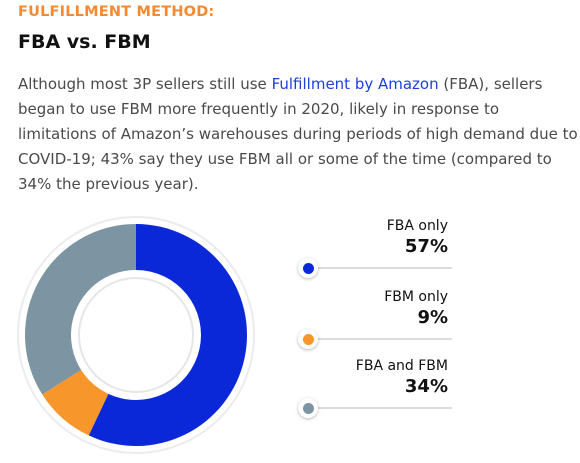  I want to click on fulfillment-by-amazon-link: Fulfillment by Amazon, so click(355, 84).